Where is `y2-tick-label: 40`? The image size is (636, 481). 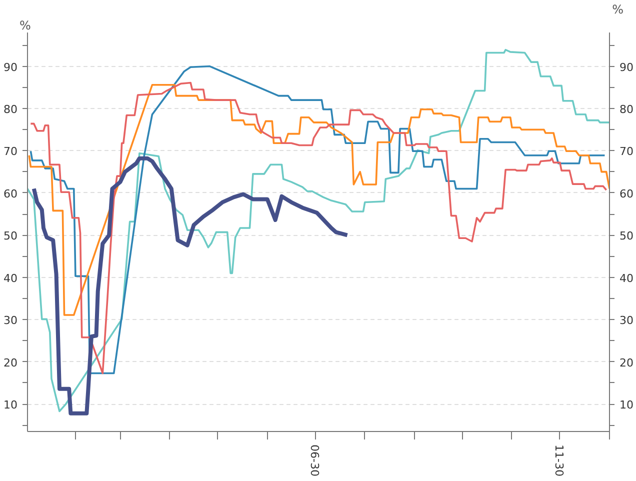
y2-tick-label: 40 is located at coordinates (627, 278).